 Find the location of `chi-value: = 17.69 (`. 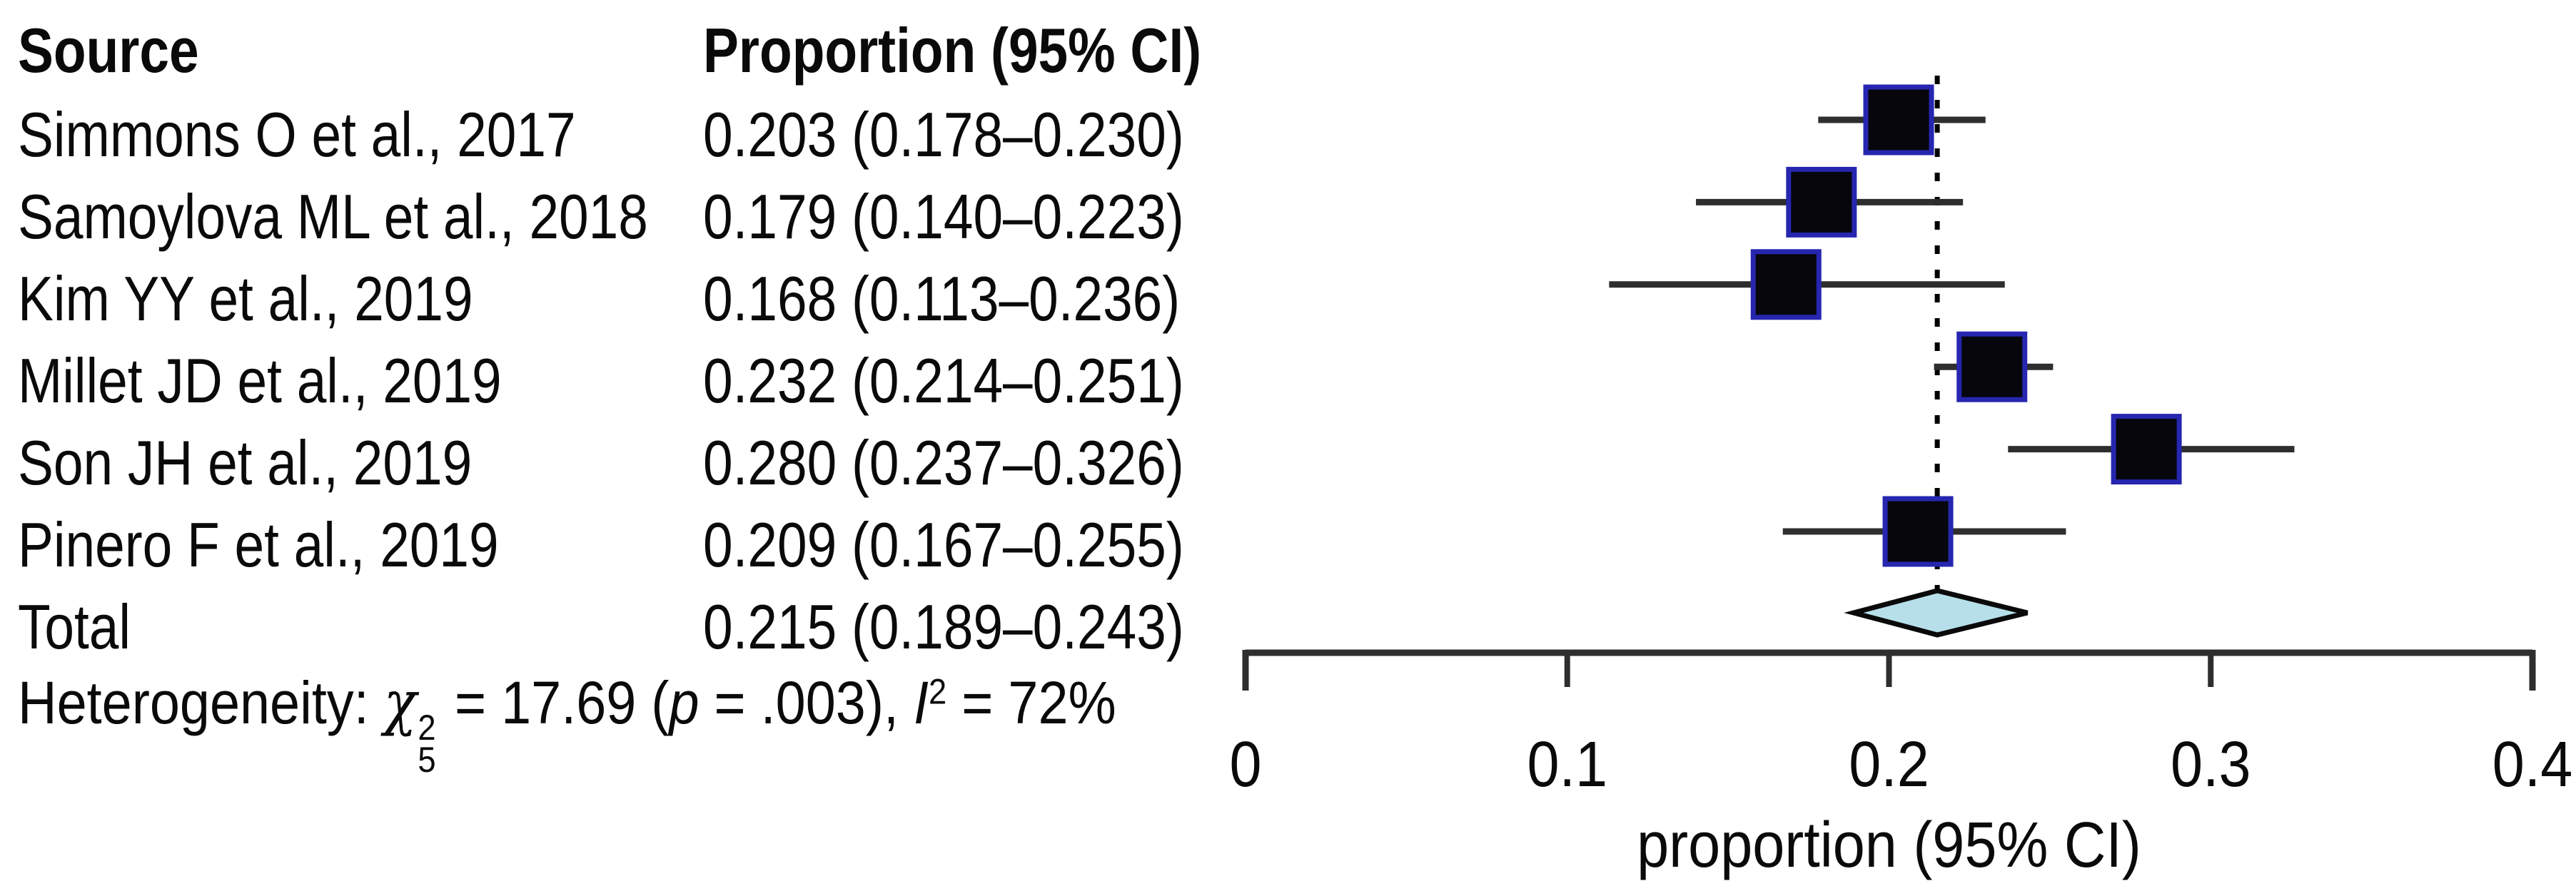

chi-value: = 17.69 ( is located at coordinates (554, 702).